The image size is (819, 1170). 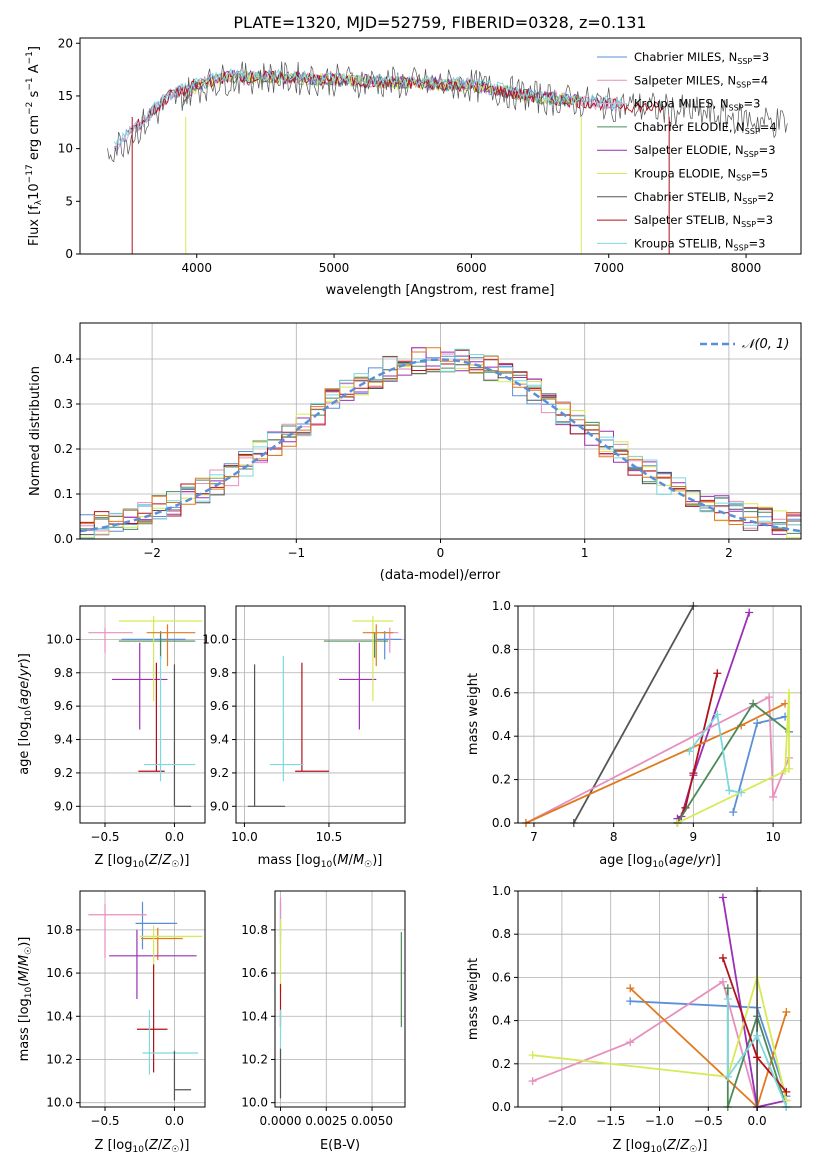 I want to click on x-tick-label: 10, so click(x=772, y=837).